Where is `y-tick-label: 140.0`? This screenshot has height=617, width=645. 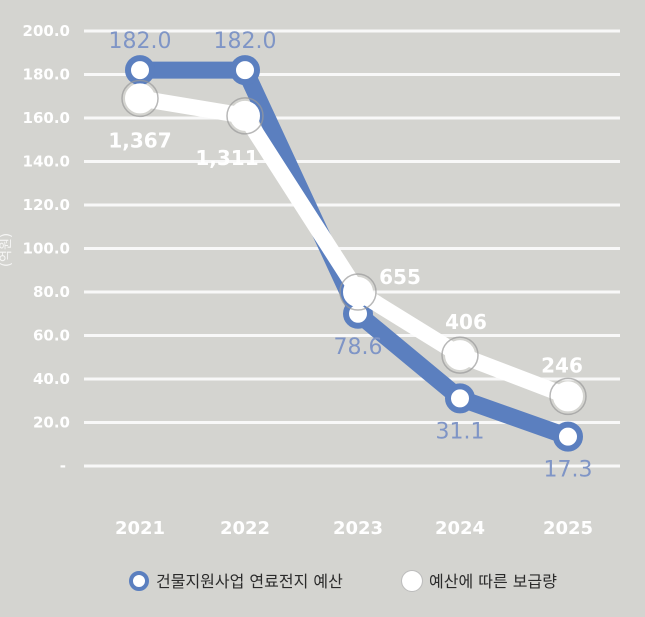
y-tick-label: 140.0 is located at coordinates (46, 162).